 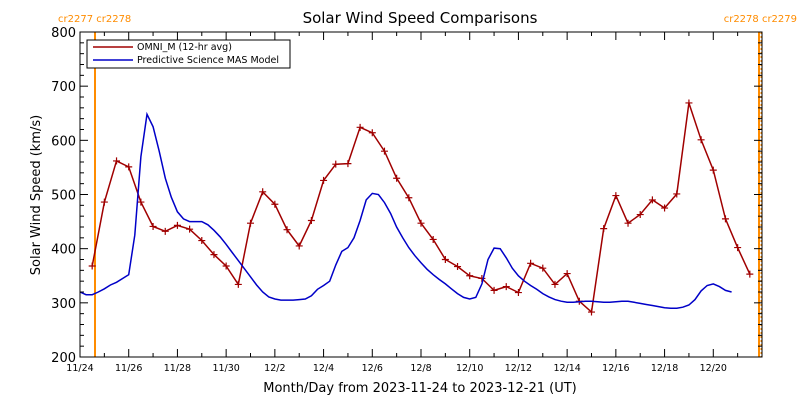 I want to click on x-tick-label: 12/16, so click(x=615, y=368).